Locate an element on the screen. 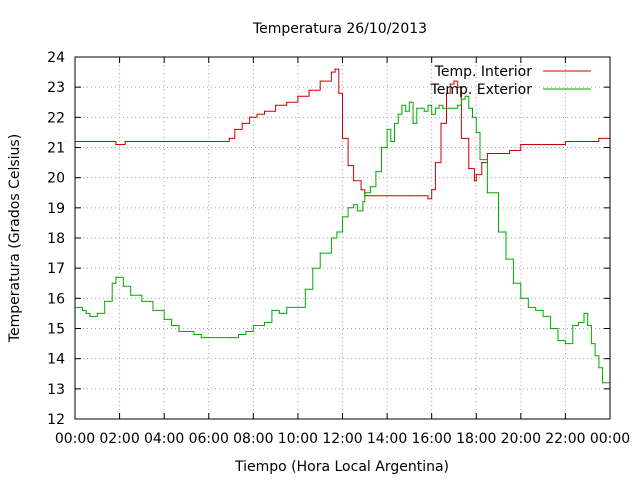  y-tick-label: 21 is located at coordinates (56, 149).